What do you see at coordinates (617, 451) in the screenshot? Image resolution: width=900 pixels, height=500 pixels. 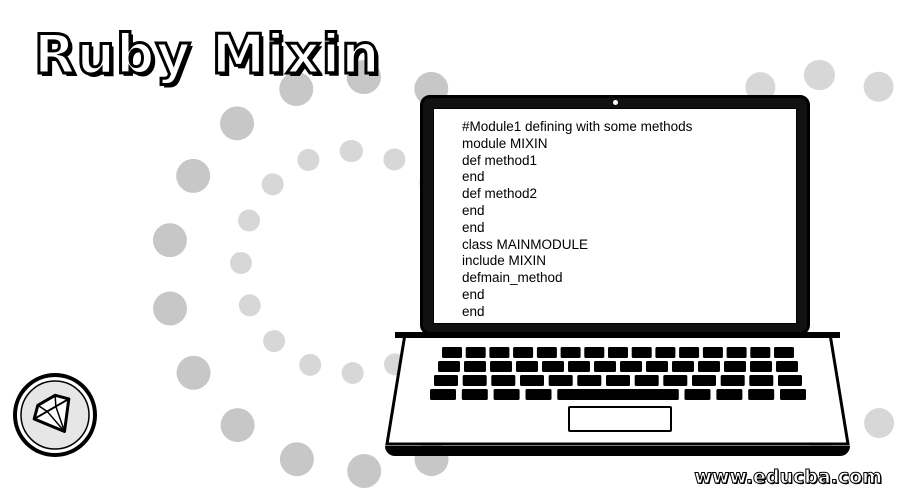 I see `laptop-base-edge` at bounding box center [617, 451].